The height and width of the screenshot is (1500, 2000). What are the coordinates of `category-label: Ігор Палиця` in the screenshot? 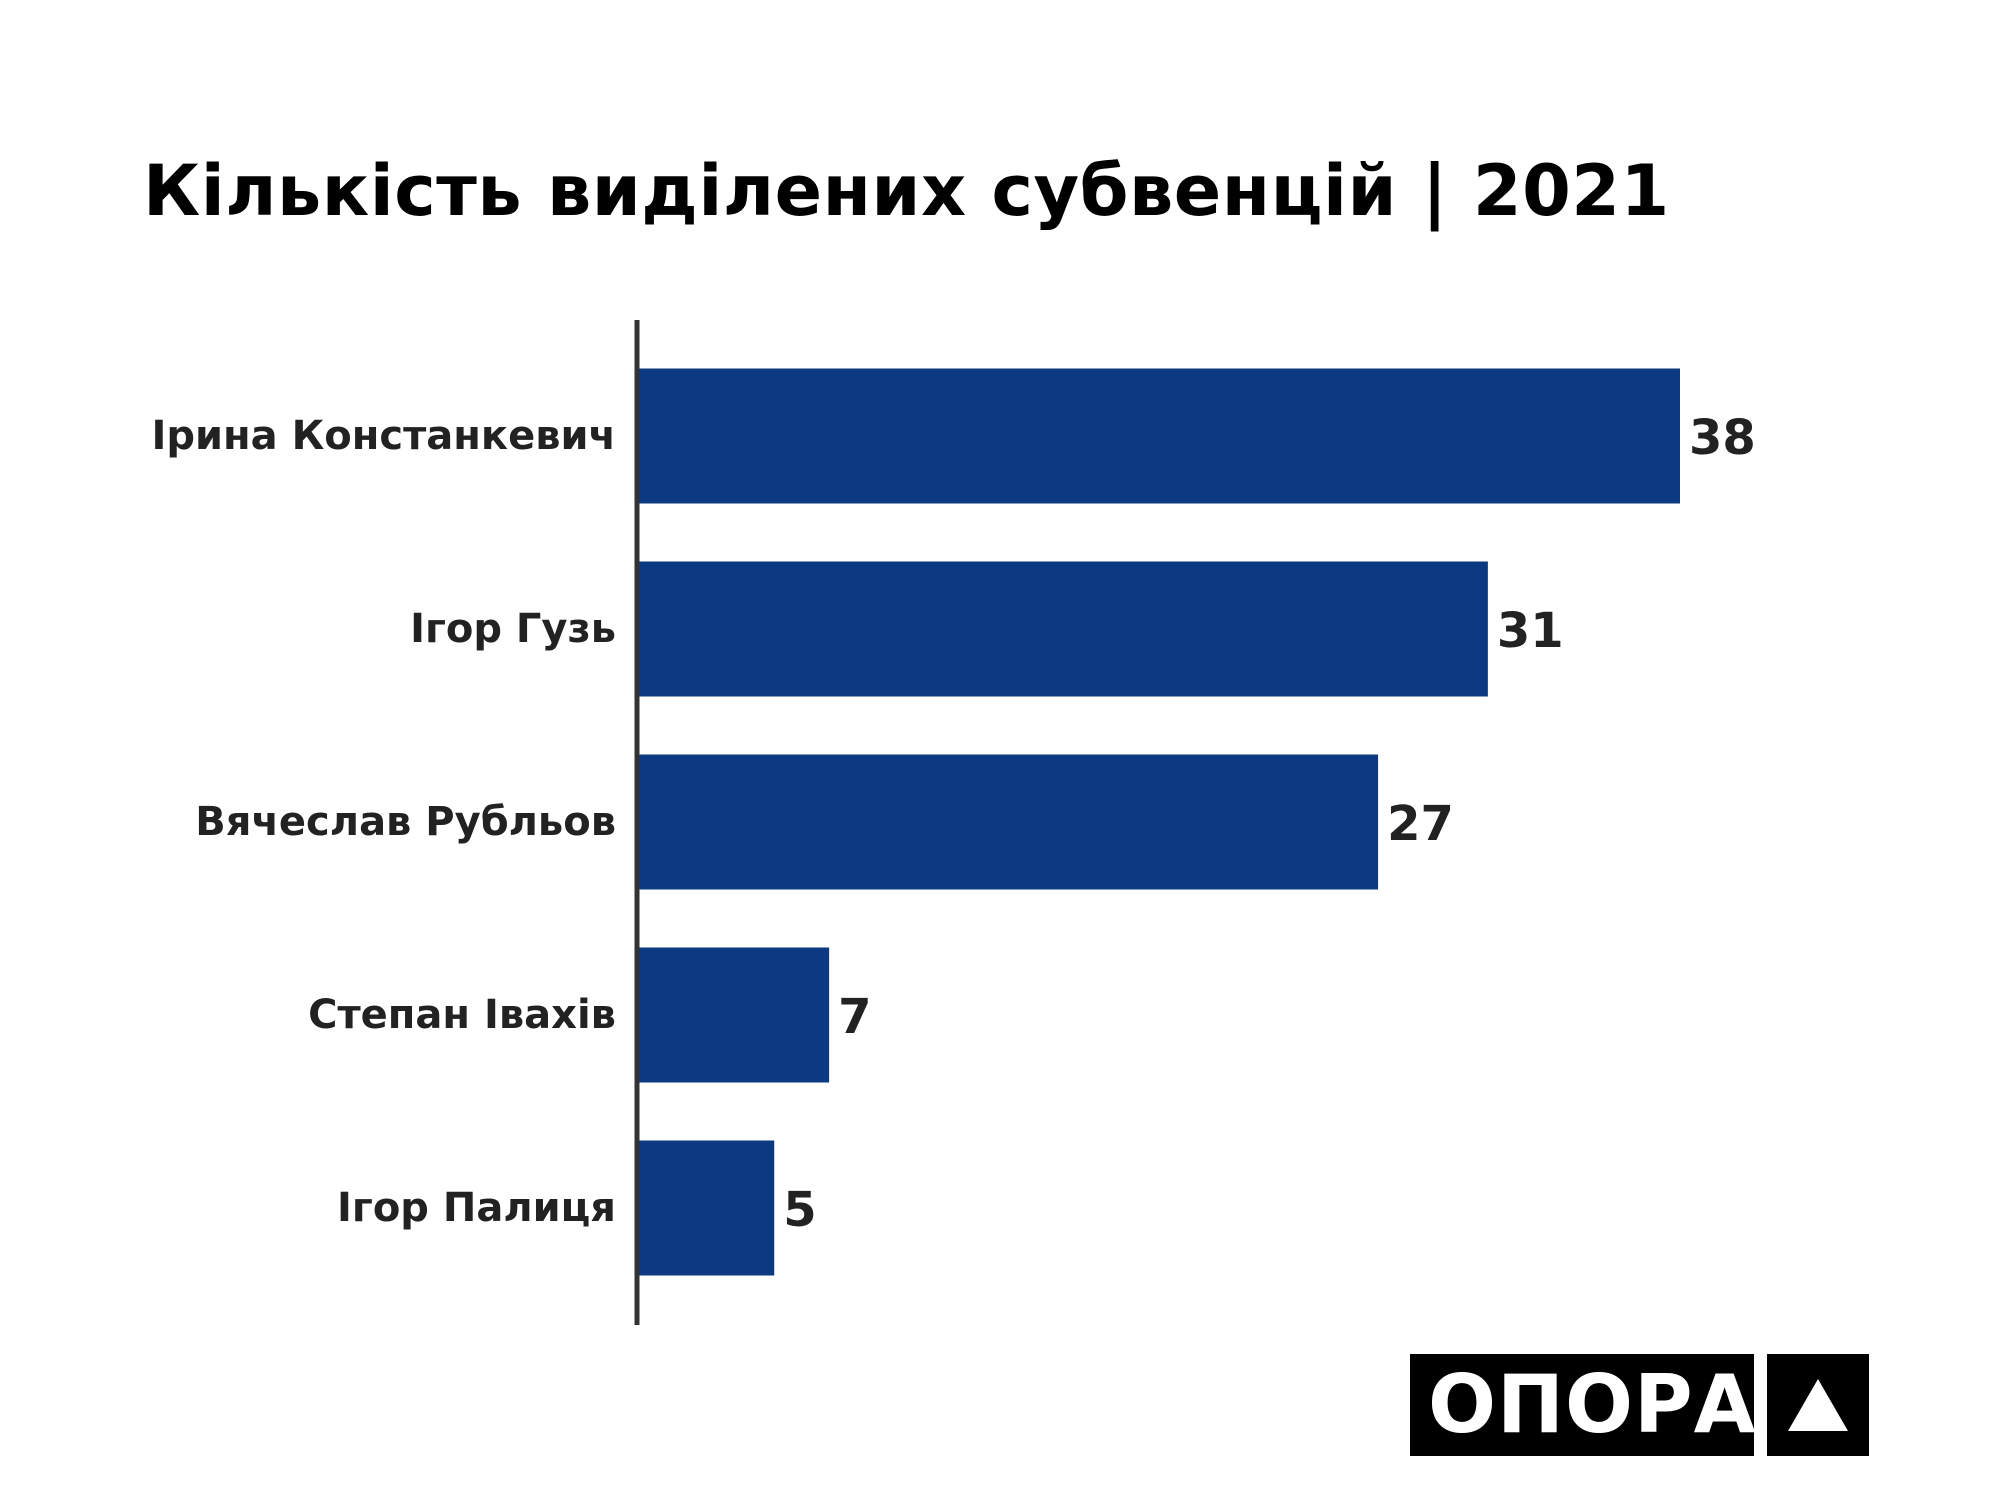 It's located at (476, 1208).